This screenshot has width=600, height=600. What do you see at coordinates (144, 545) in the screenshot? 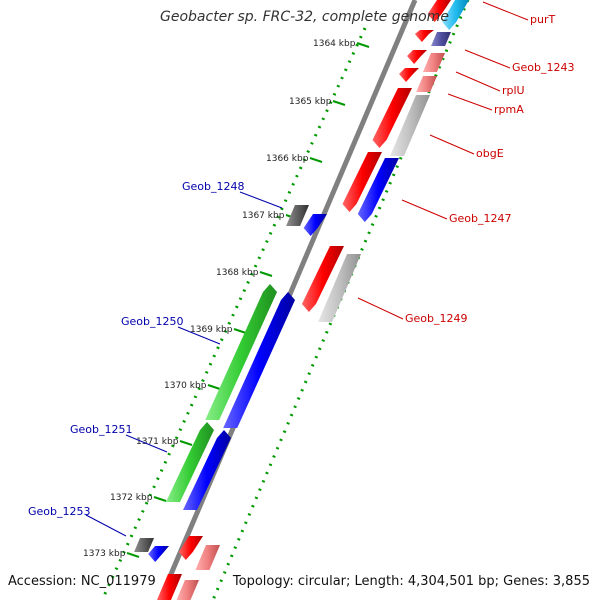
I see `geob1253-feature` at bounding box center [144, 545].